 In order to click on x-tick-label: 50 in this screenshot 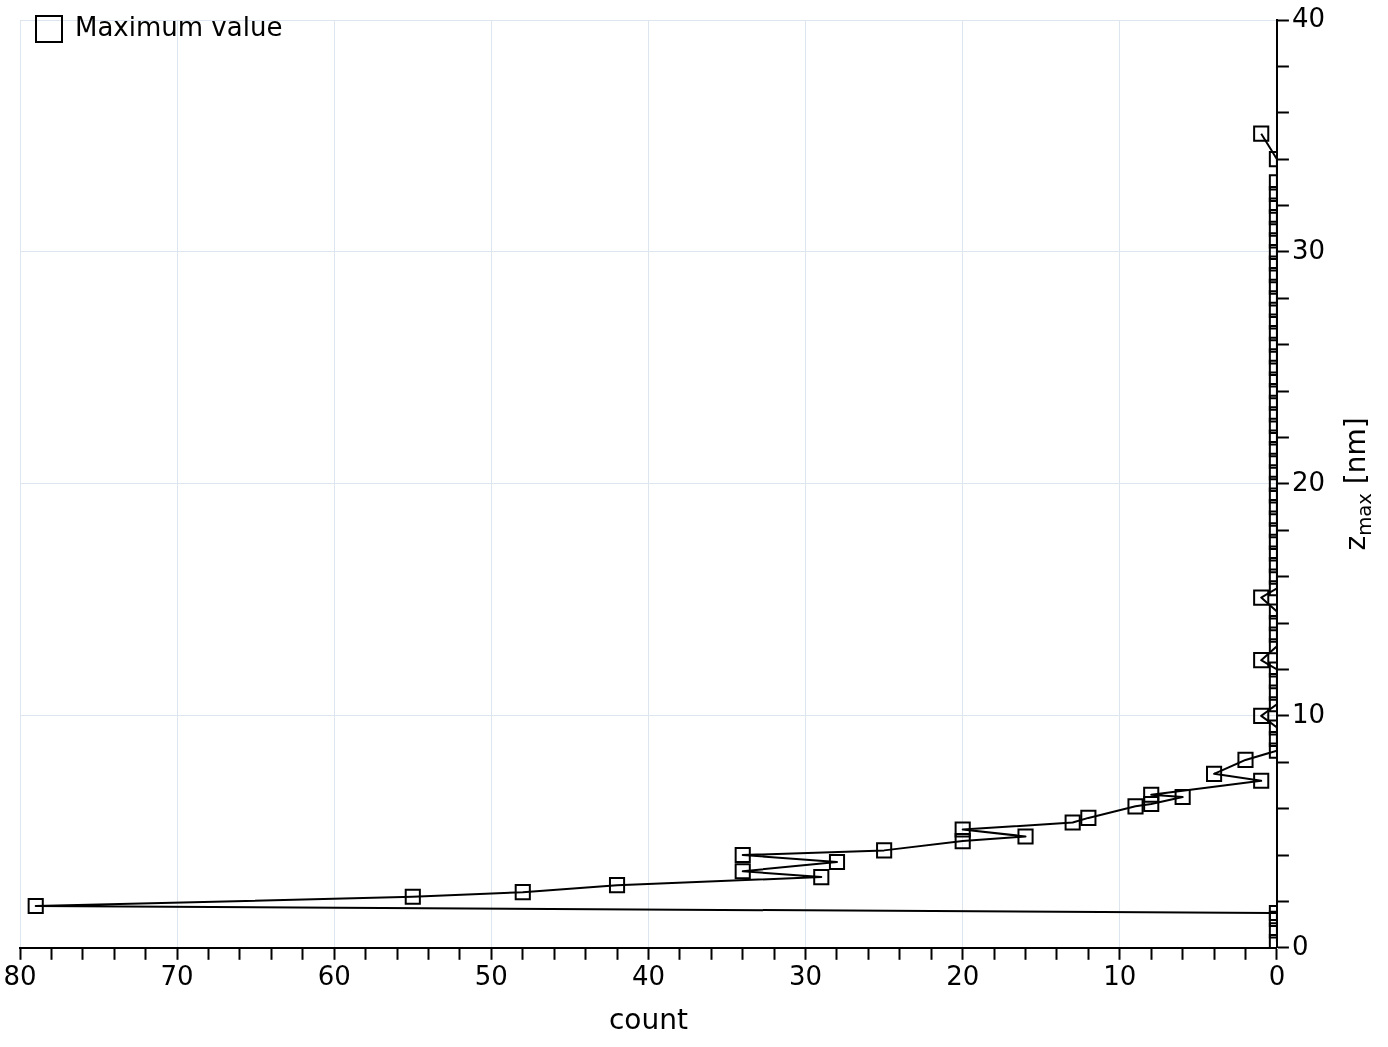, I will do `click(491, 976)`.